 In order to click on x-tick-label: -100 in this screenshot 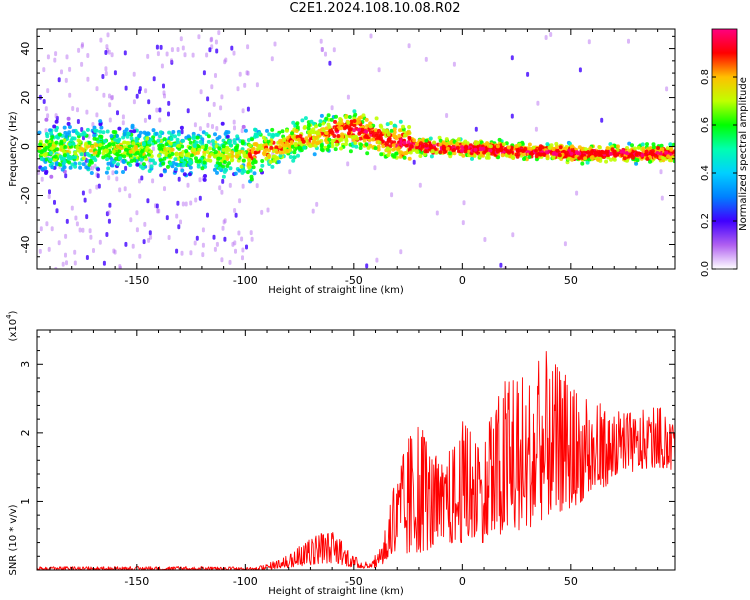, I will do `click(245, 280)`.